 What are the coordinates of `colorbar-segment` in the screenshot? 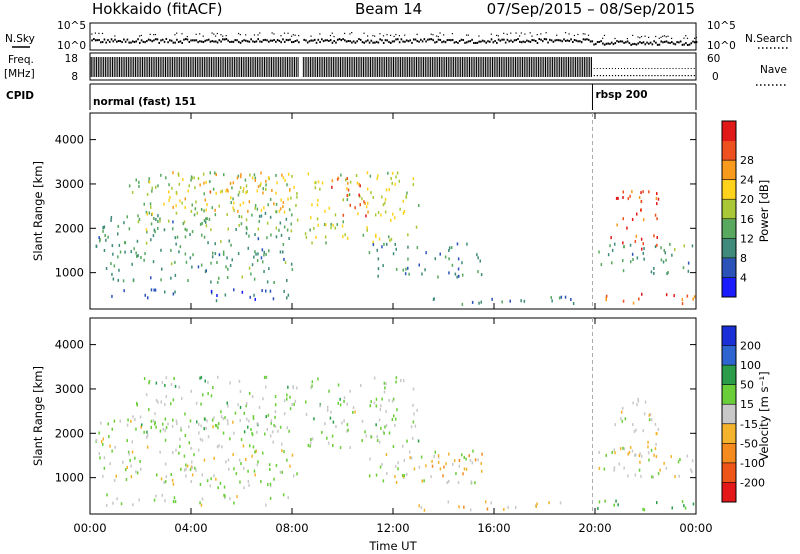 It's located at (729, 433).